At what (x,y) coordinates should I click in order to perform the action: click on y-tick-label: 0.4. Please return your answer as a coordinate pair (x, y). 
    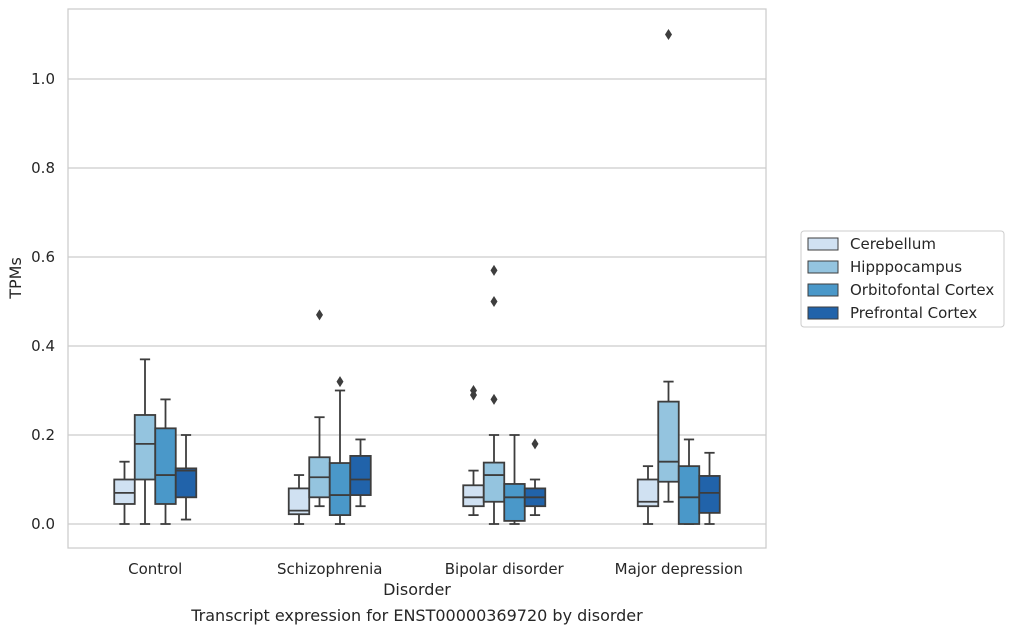
    Looking at the image, I should click on (43, 346).